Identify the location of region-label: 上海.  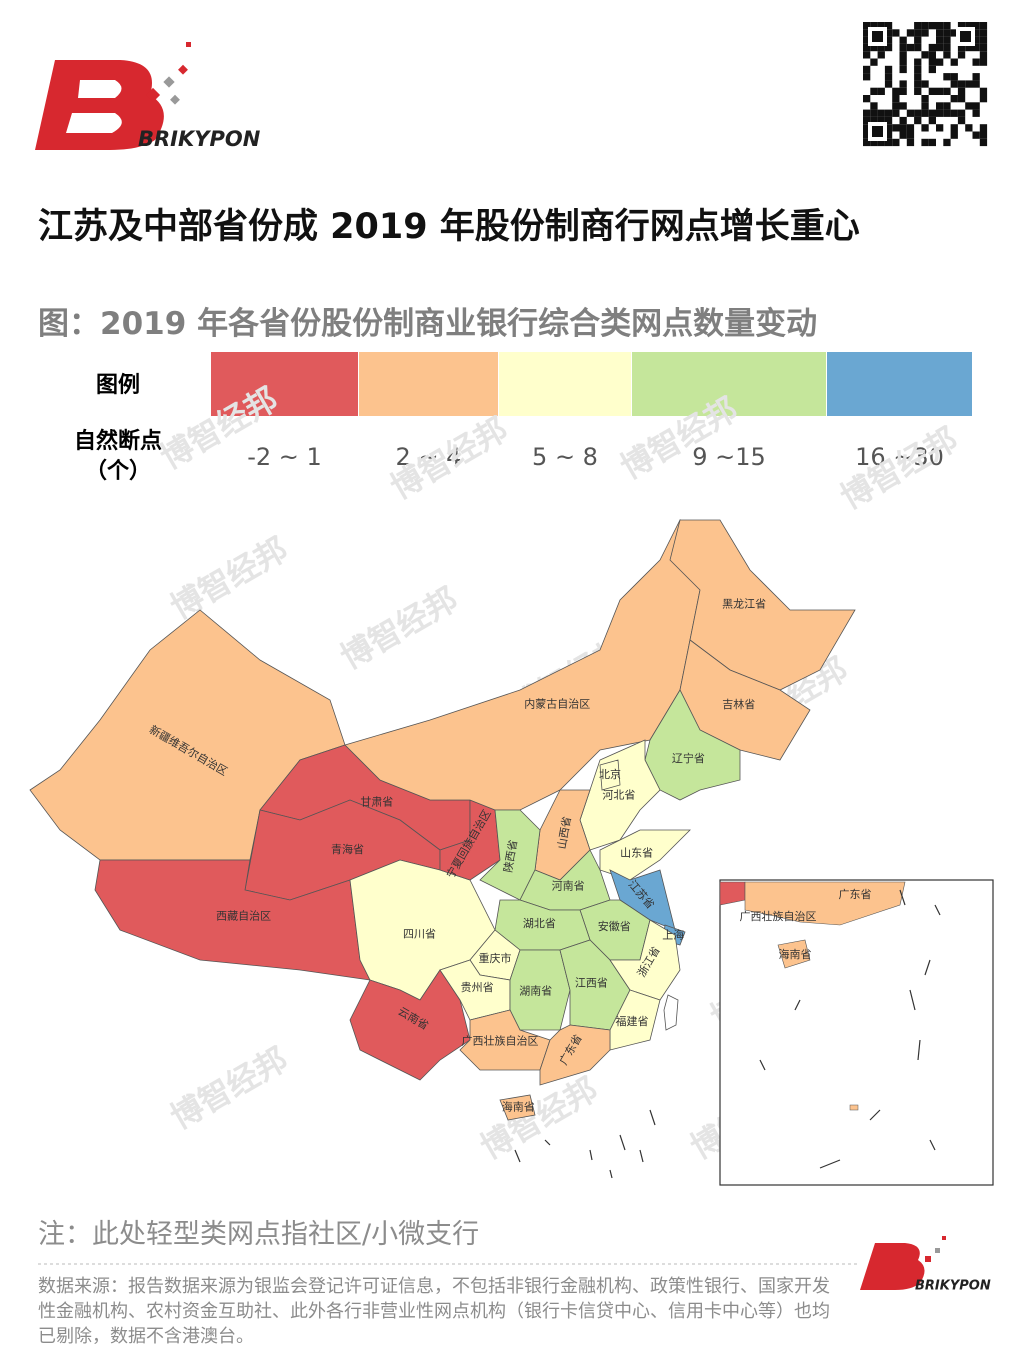
(673, 935).